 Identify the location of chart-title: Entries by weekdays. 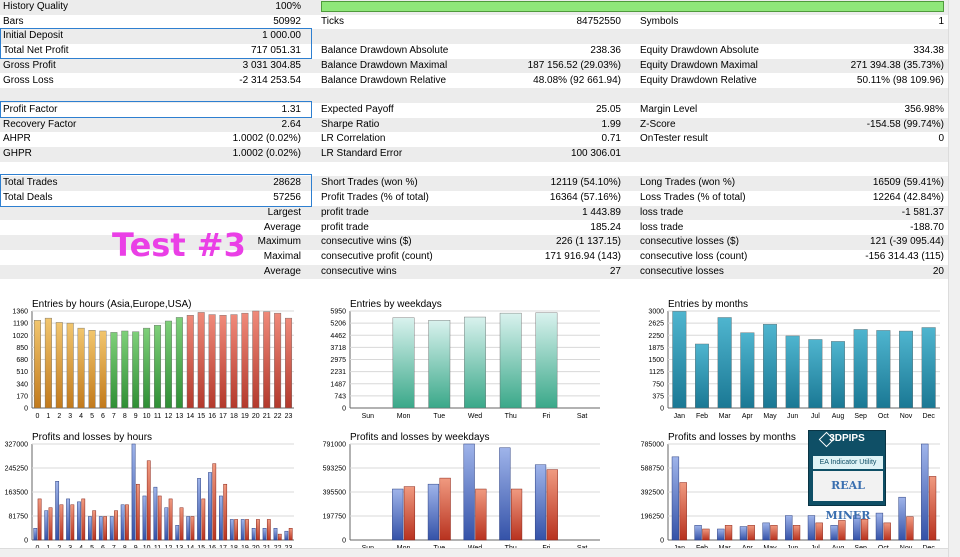
(396, 304).